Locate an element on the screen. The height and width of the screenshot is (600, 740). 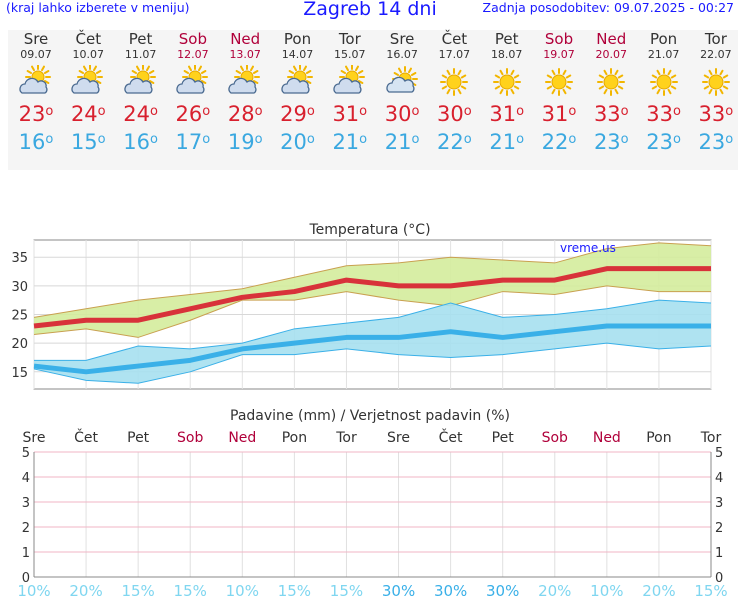
min-temperature: 19o is located at coordinates (245, 142).